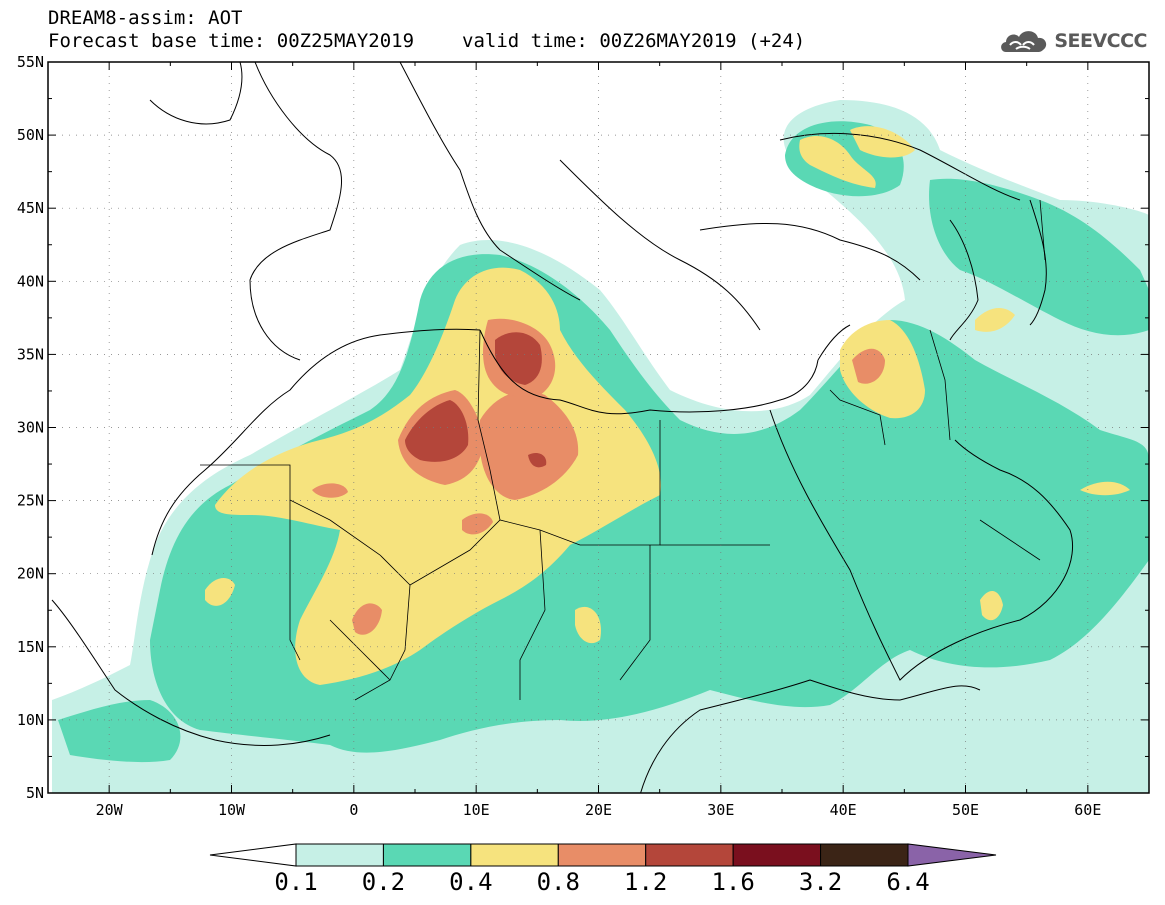 Image resolution: width=1165 pixels, height=905 pixels. Describe the element at coordinates (476, 810) in the screenshot. I see `lon-tick-label: 10E` at that location.